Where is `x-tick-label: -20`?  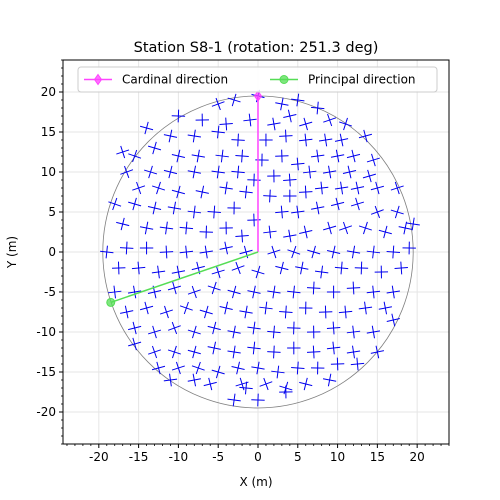
x-tick-label: -20 is located at coordinates (99, 457).